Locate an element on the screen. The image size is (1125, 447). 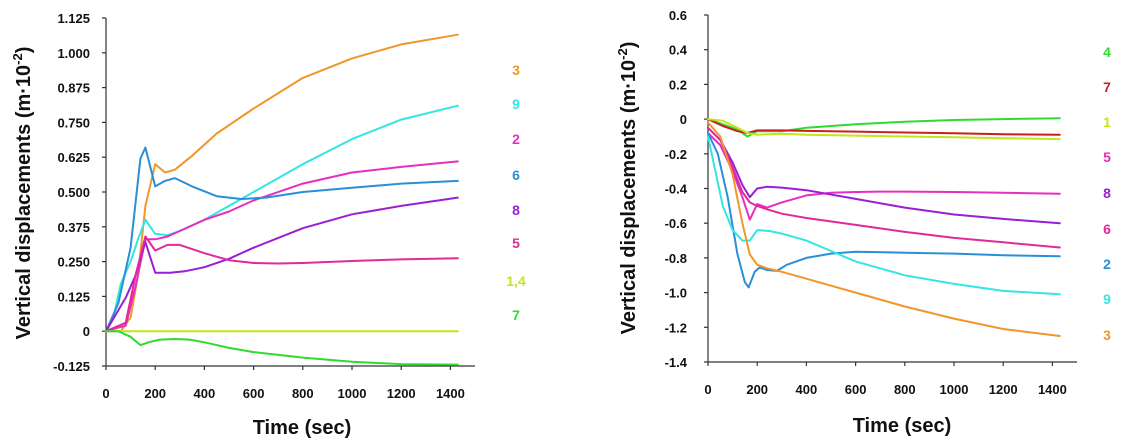
legend-label: 1,4 is located at coordinates (516, 281).